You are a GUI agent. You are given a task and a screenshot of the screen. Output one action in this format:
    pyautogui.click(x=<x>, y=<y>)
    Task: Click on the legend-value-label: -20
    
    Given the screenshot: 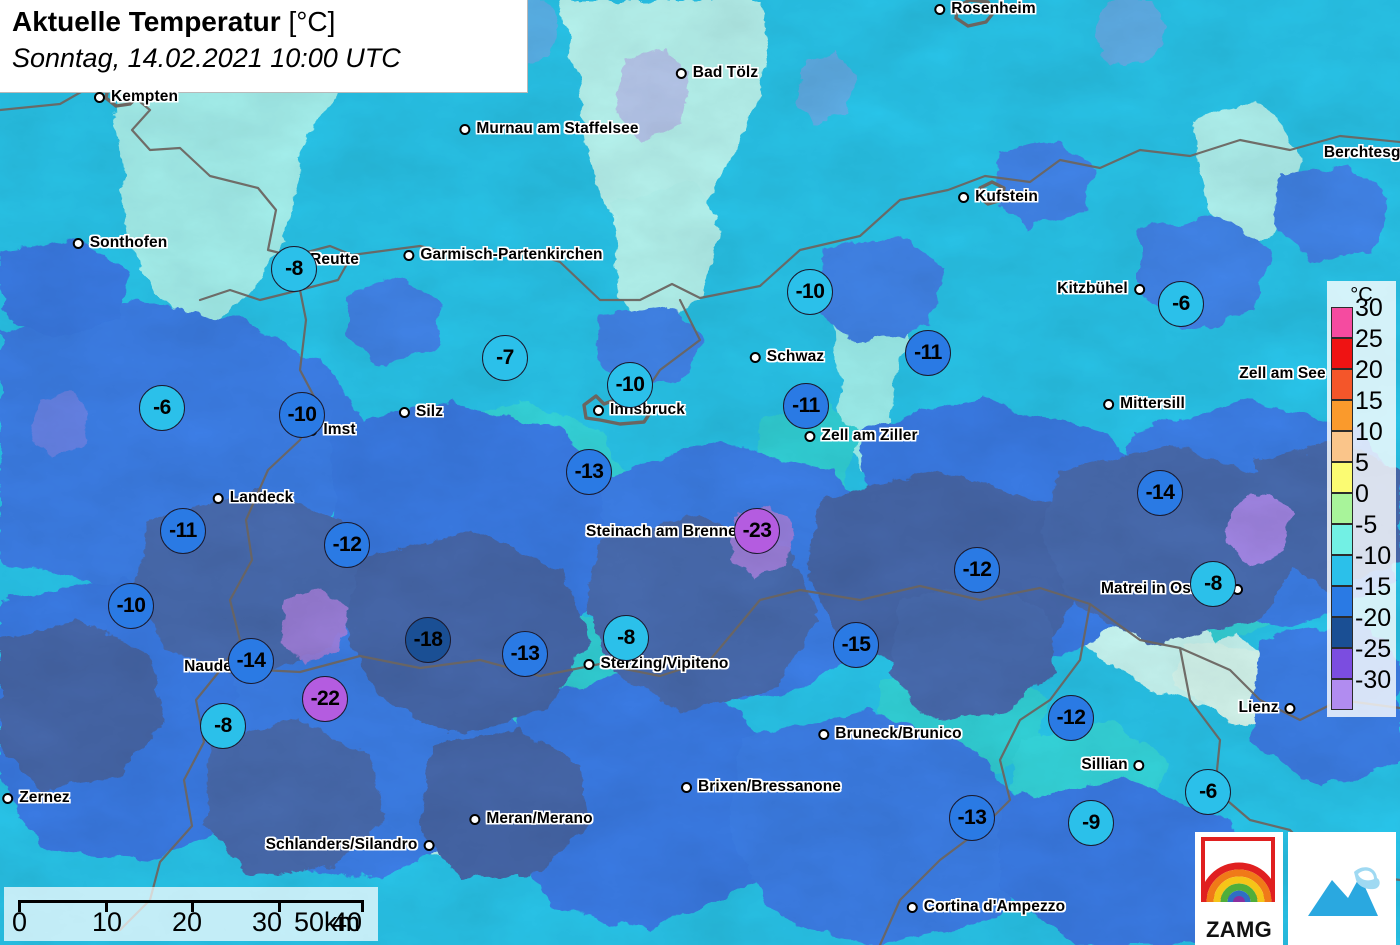 What is the action you would take?
    pyautogui.click(x=1373, y=618)
    